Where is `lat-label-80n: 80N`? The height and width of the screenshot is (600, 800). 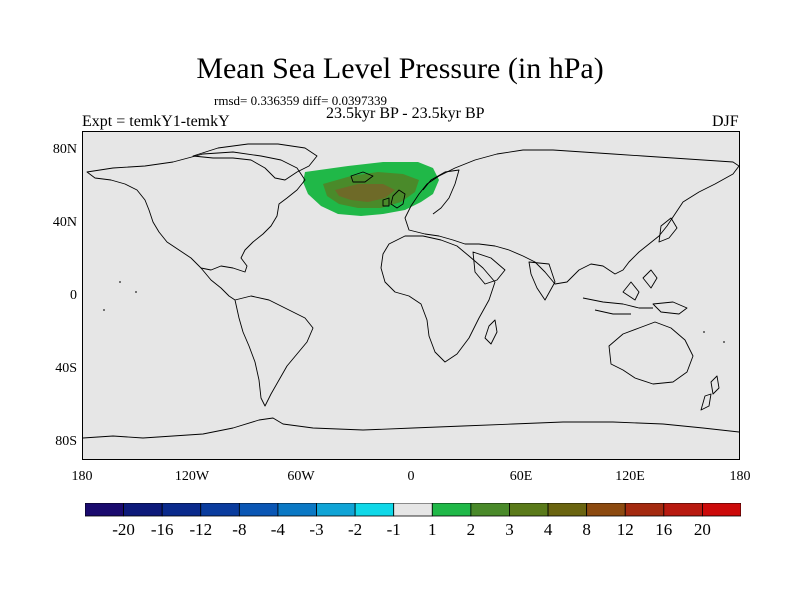 lat-label-80n: 80N is located at coordinates (64, 149).